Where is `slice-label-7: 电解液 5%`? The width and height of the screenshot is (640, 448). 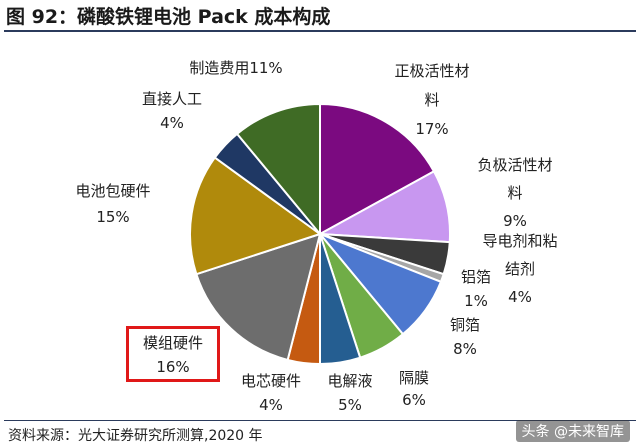
slice-label-7: 电解液 5% is located at coordinates (349, 393).